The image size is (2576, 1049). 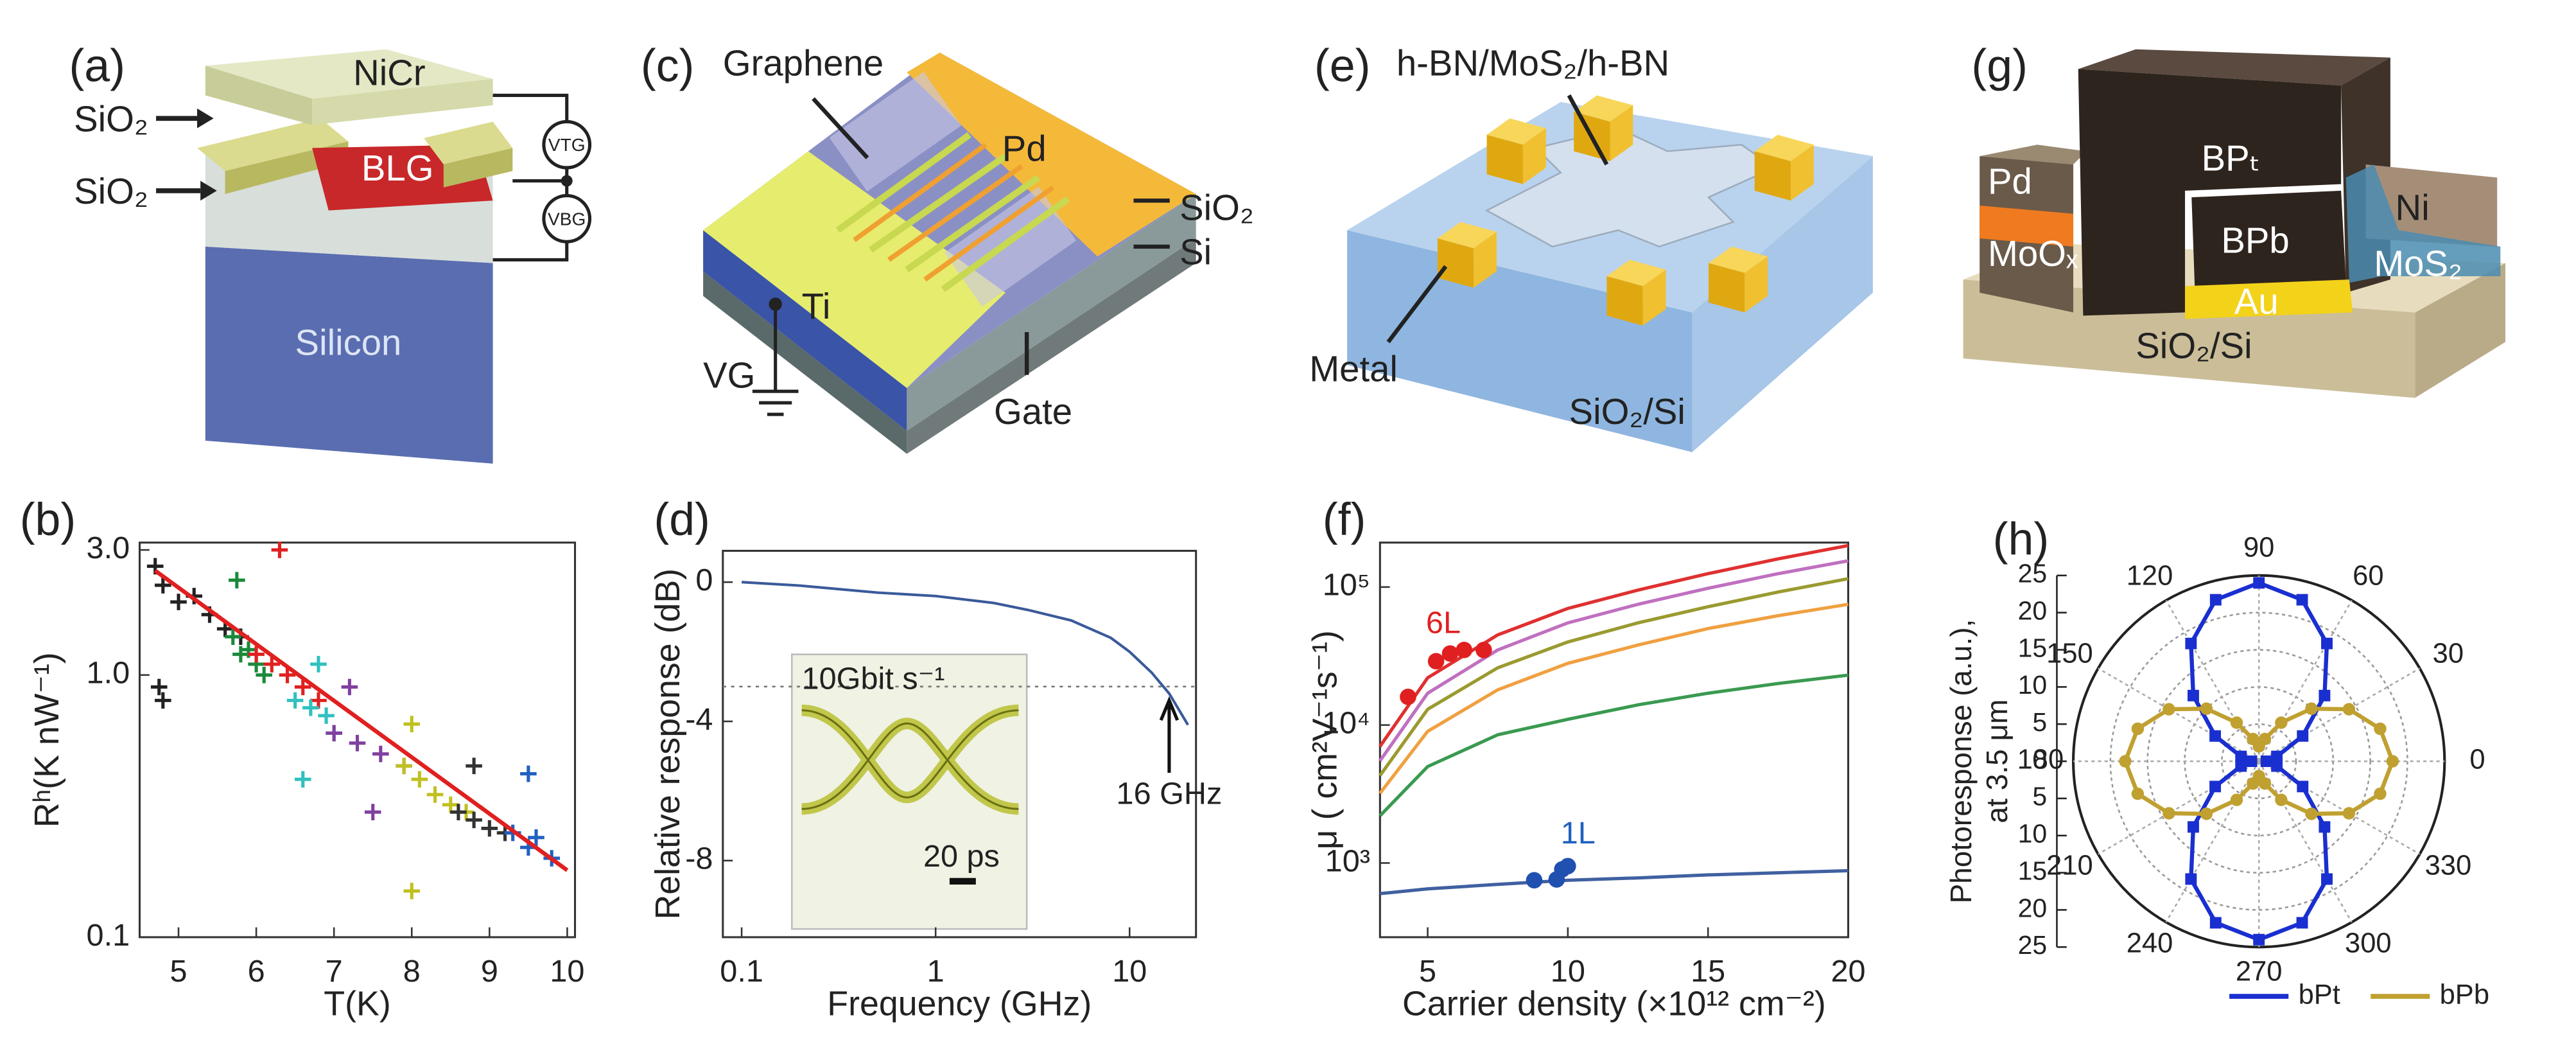 I want to click on label: Ni, so click(x=2413, y=207).